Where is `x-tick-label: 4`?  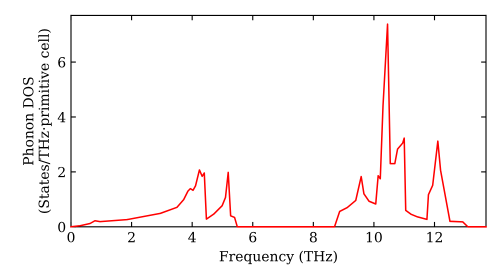 x-tick-label: 4 is located at coordinates (192, 237).